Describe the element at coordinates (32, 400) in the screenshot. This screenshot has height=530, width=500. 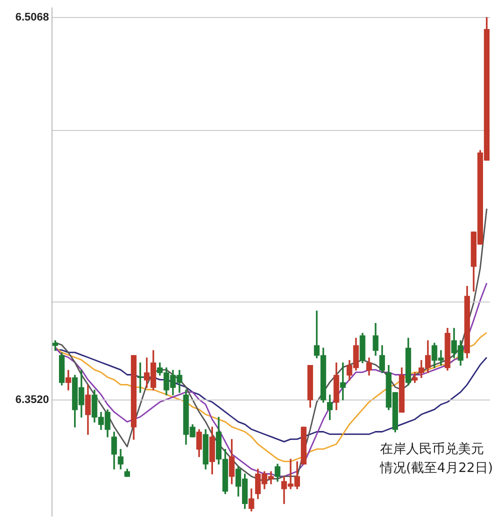
I see `y-tick-label: 6.3520` at that location.